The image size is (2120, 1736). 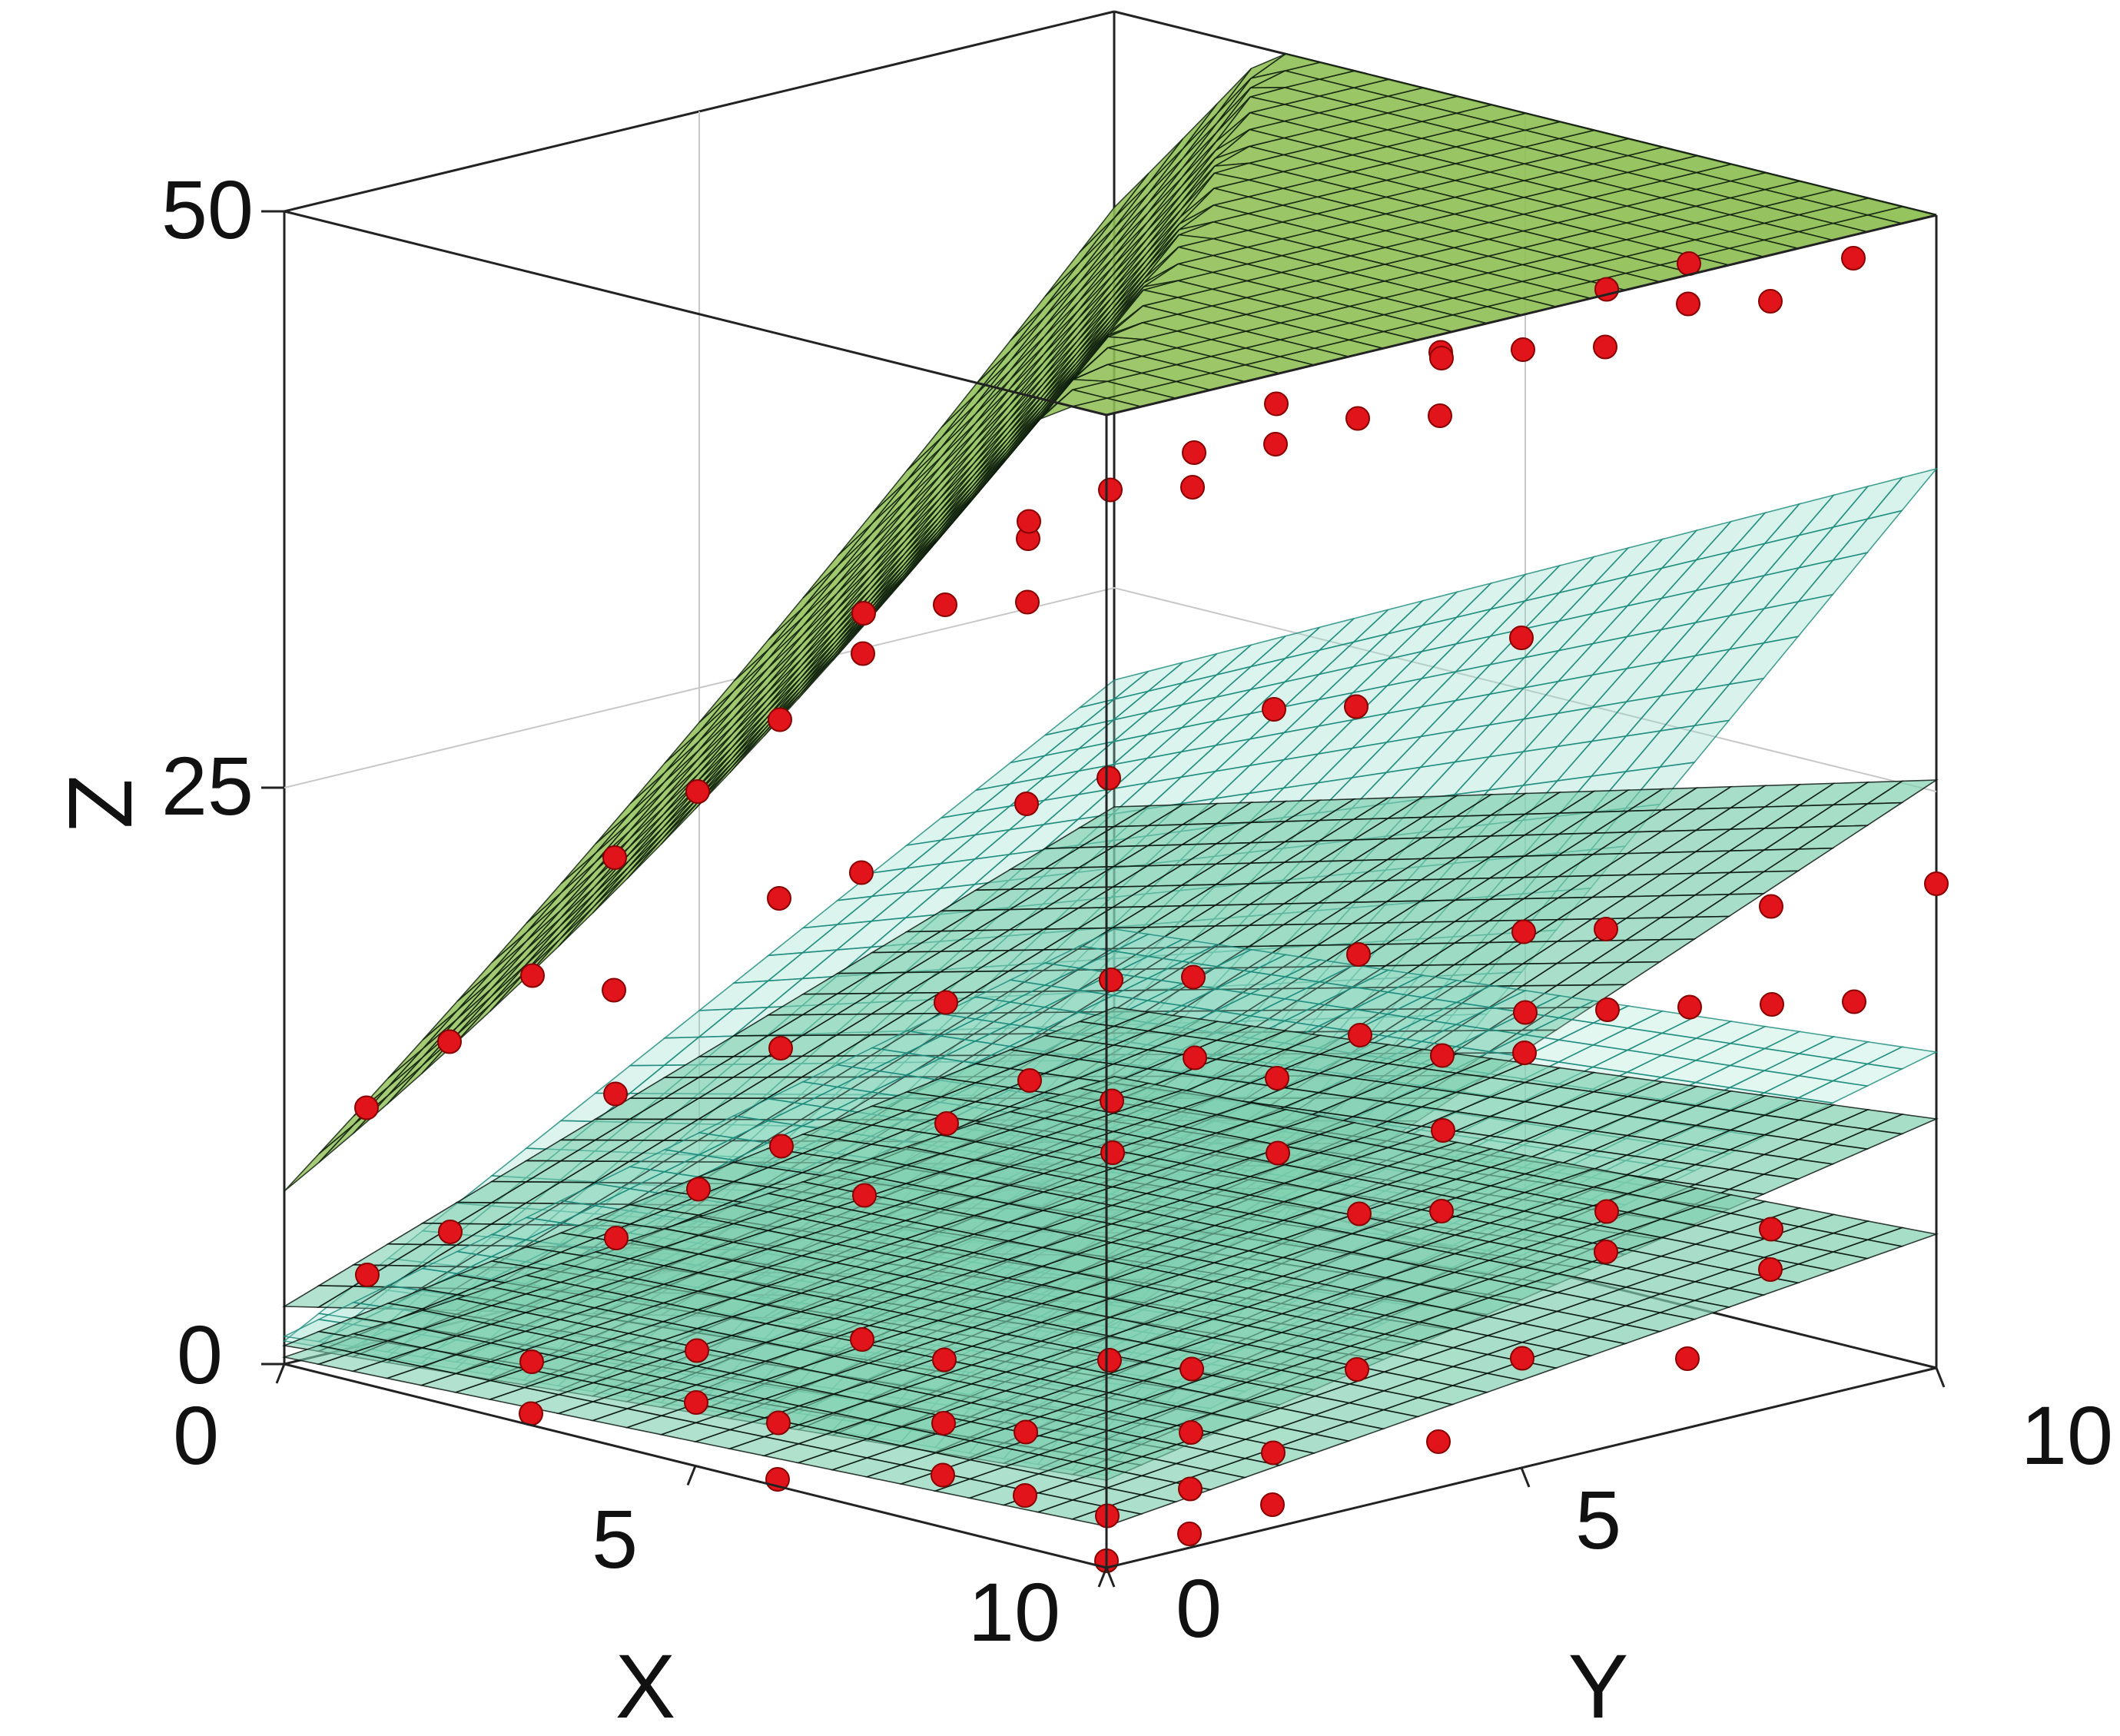 I want to click on x-axis-label: X, so click(x=645, y=1686).